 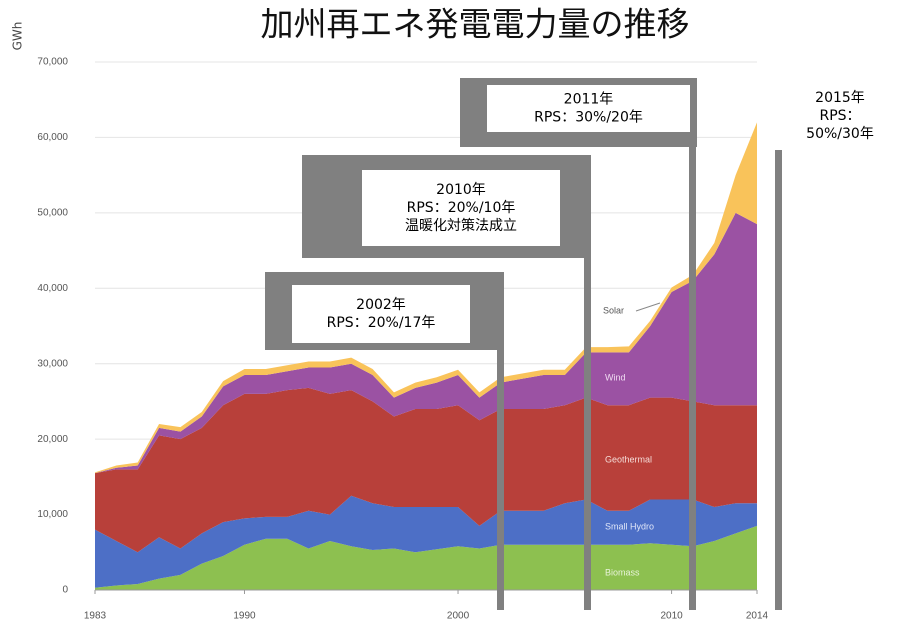 I want to click on annotation-text: RPS：, so click(x=839, y=116).